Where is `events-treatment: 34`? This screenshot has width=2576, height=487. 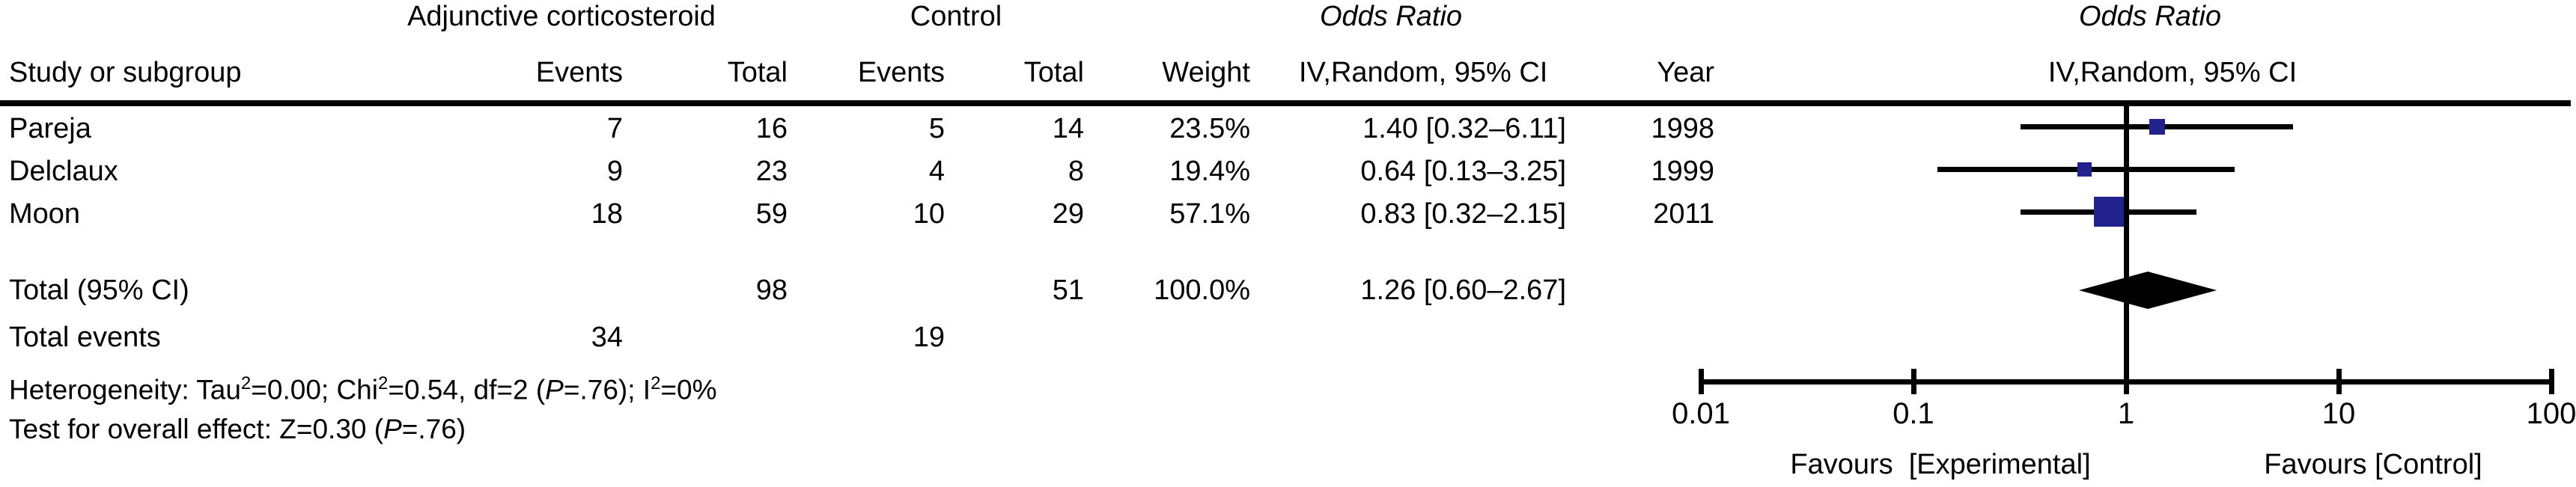 events-treatment: 34 is located at coordinates (607, 338).